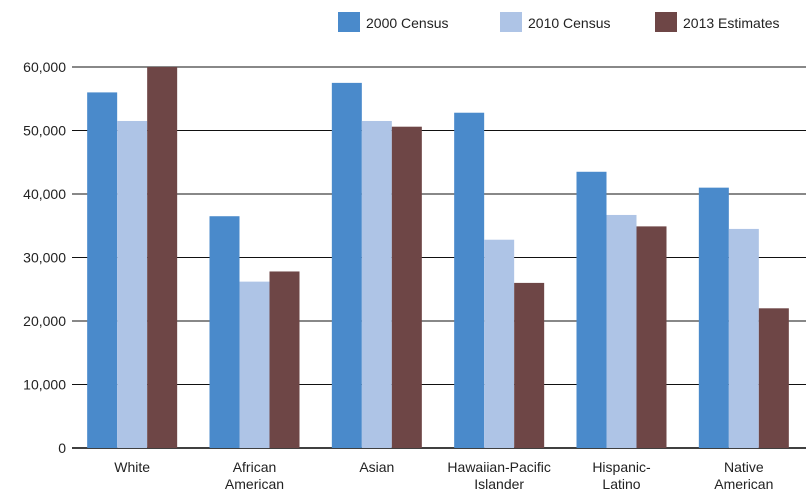 The image size is (809, 493). I want to click on y-tick-label: 60,000, so click(44, 67).